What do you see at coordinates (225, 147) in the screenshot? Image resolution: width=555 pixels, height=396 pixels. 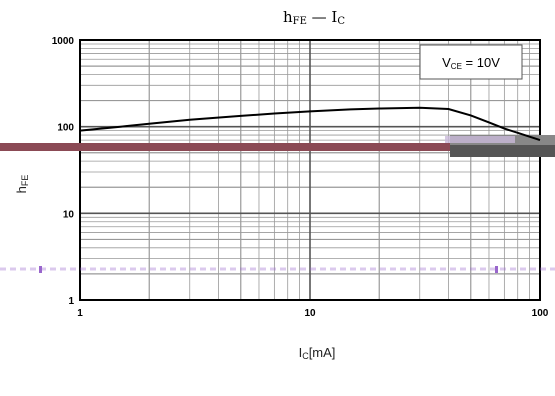 I see `overlay-band` at bounding box center [225, 147].